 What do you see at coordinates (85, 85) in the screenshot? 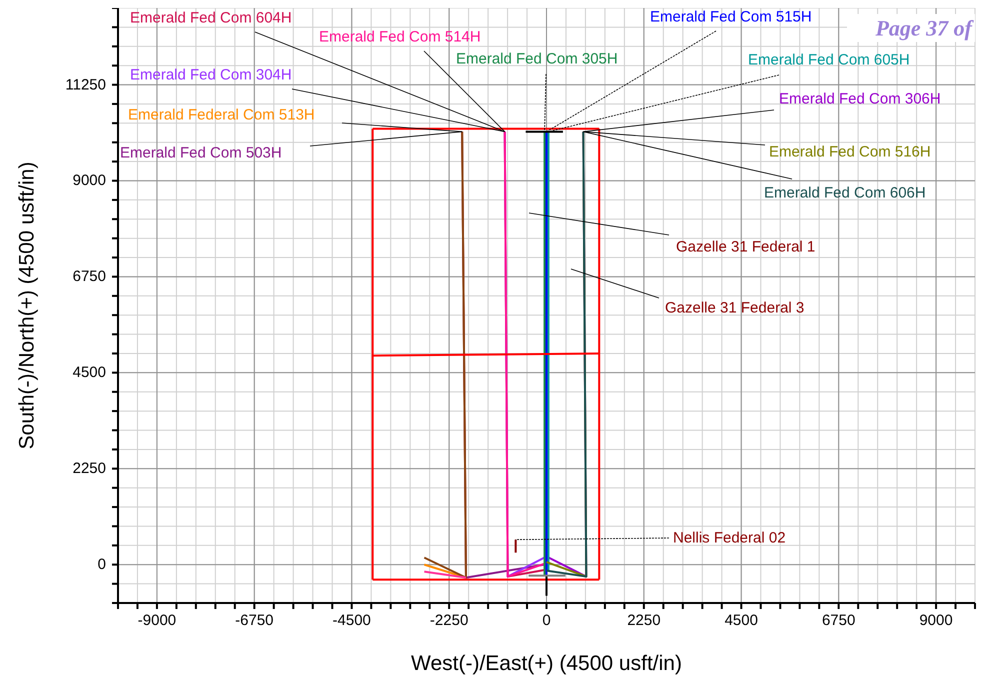
I see `y-tick-label: 11250` at bounding box center [85, 85].